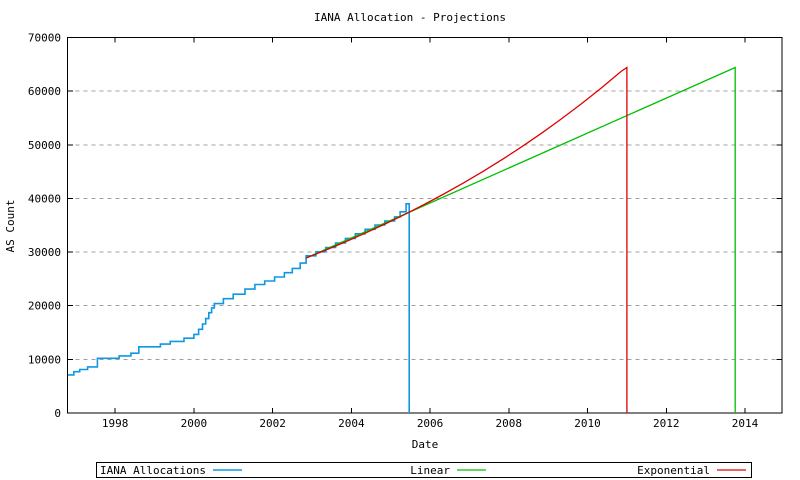 This screenshot has height=480, width=800. Describe the element at coordinates (509, 423) in the screenshot. I see `x-tick-label: 2008` at that location.